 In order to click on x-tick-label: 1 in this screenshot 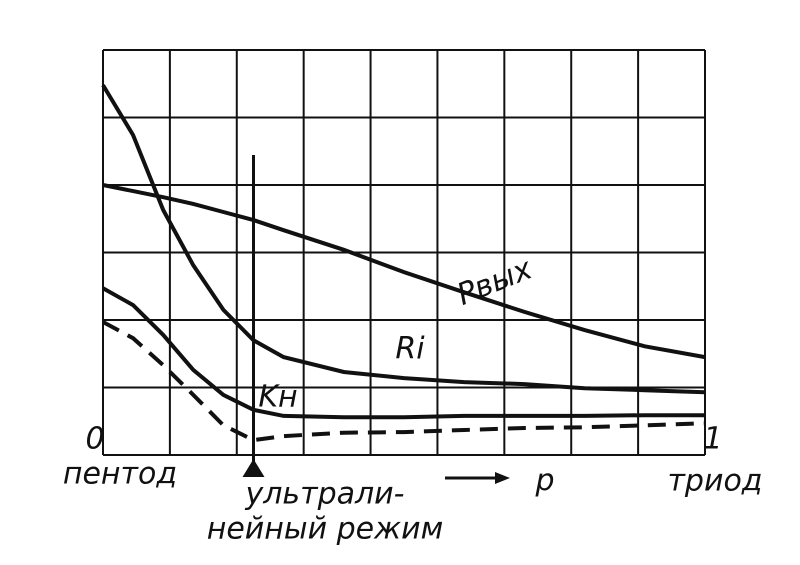, I will do `click(712, 439)`.